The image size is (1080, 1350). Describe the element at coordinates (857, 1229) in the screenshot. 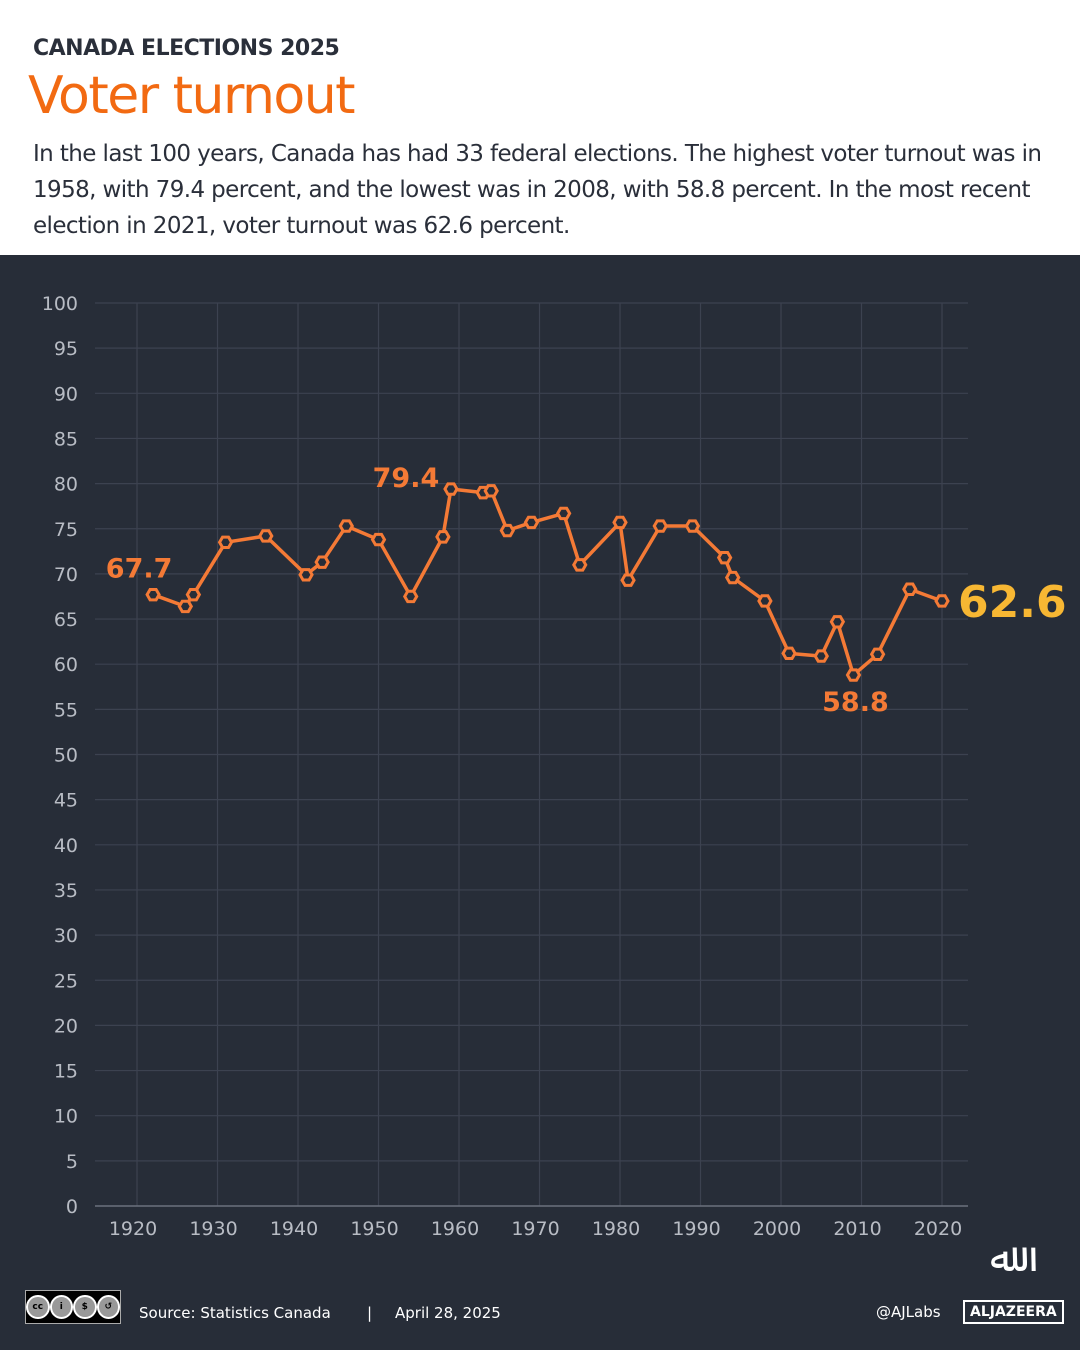

I see `x-tick-label: 2010` at that location.